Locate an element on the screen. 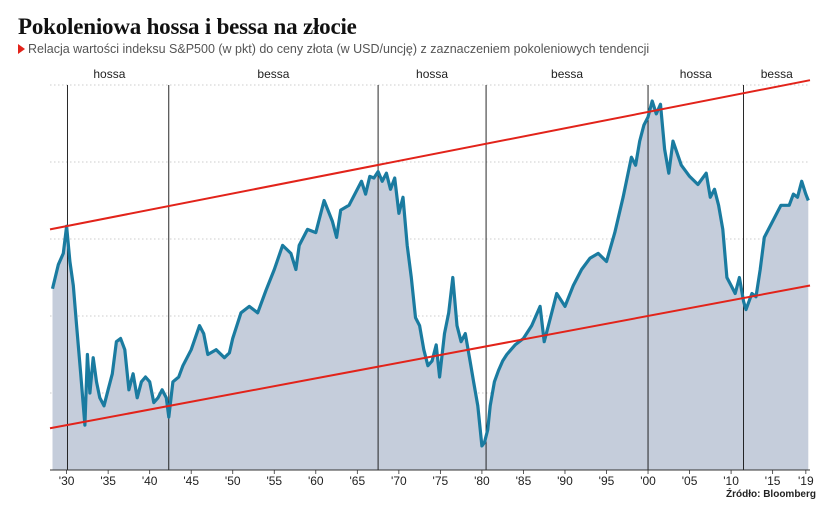 This screenshot has height=520, width=830. x-tick-label: '65 is located at coordinates (358, 481).